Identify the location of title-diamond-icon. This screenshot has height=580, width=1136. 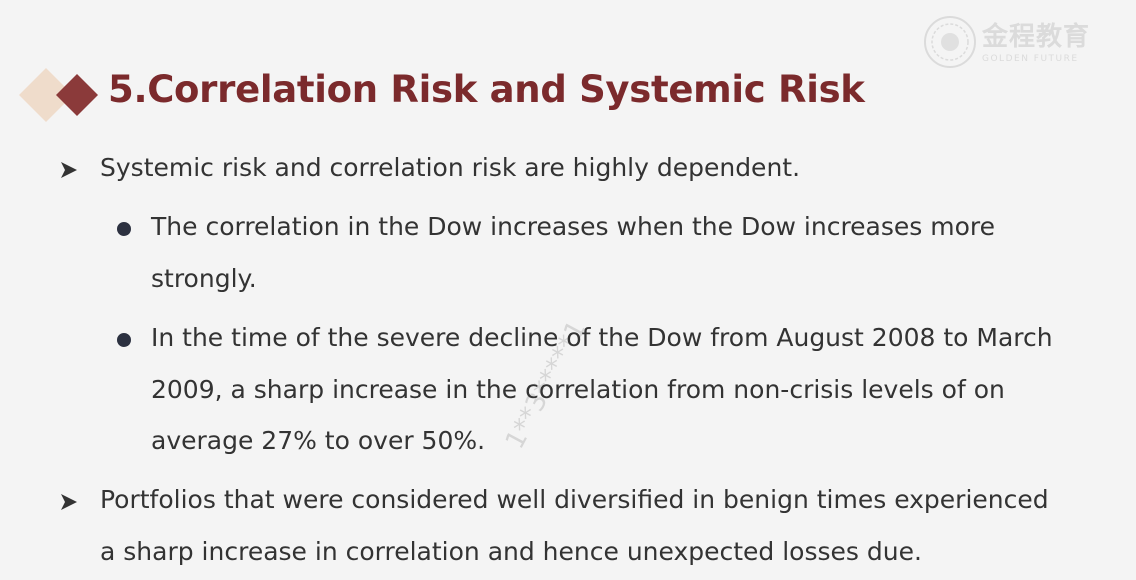
(58, 95).